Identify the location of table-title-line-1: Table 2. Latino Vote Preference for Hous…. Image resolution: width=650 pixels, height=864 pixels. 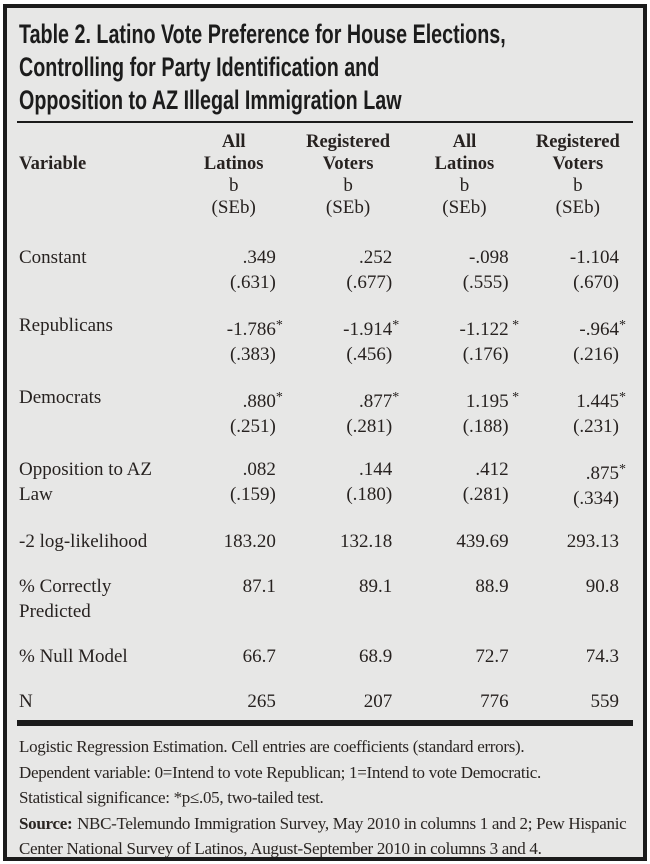
(262, 34).